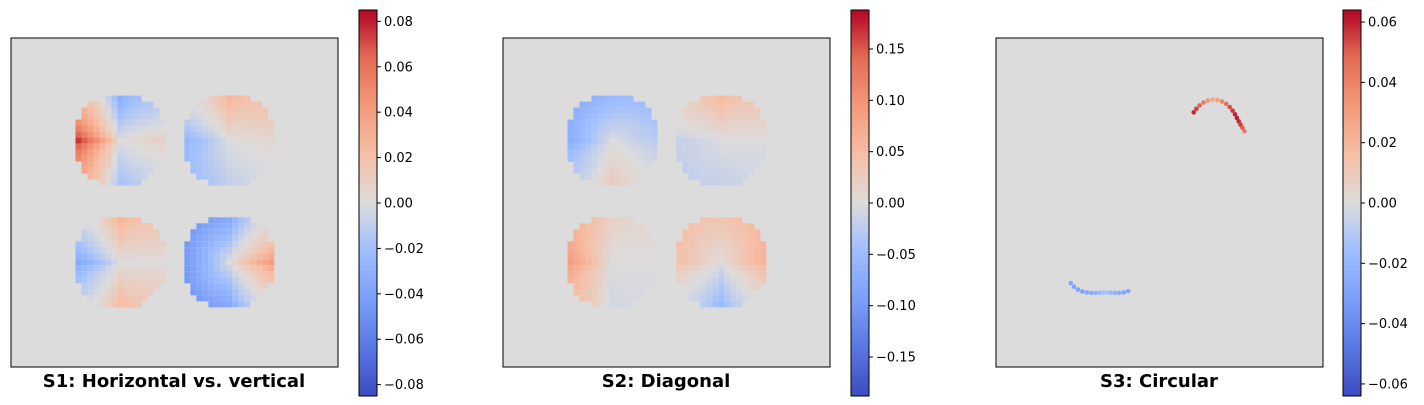 This screenshot has width=1424, height=405. I want to click on heatmap-marks, so click(1157, 196).